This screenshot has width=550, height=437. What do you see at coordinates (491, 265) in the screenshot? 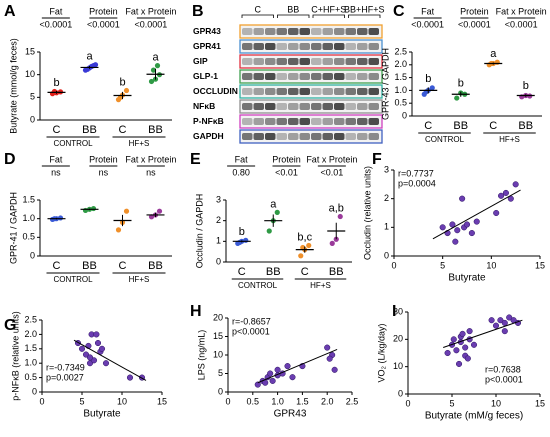
I see `x-tick-label: 10` at bounding box center [491, 265].